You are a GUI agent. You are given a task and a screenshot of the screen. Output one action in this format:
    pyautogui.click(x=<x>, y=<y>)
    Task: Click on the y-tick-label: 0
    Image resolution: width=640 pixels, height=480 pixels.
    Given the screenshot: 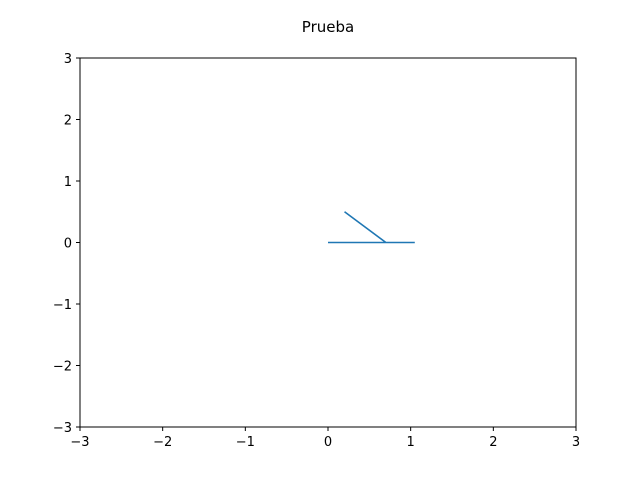 What is the action you would take?
    pyautogui.click(x=68, y=244)
    